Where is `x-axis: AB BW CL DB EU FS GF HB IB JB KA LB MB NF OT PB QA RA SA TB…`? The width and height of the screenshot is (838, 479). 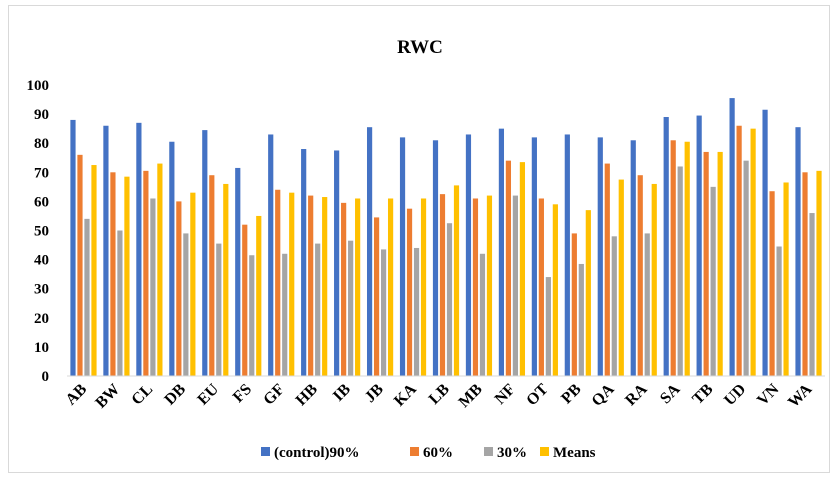 x-axis: AB BW CL DB EU FS GF HB IB JB KA LB MB NF OT PB QA RA SA TB… is located at coordinates (439, 395).